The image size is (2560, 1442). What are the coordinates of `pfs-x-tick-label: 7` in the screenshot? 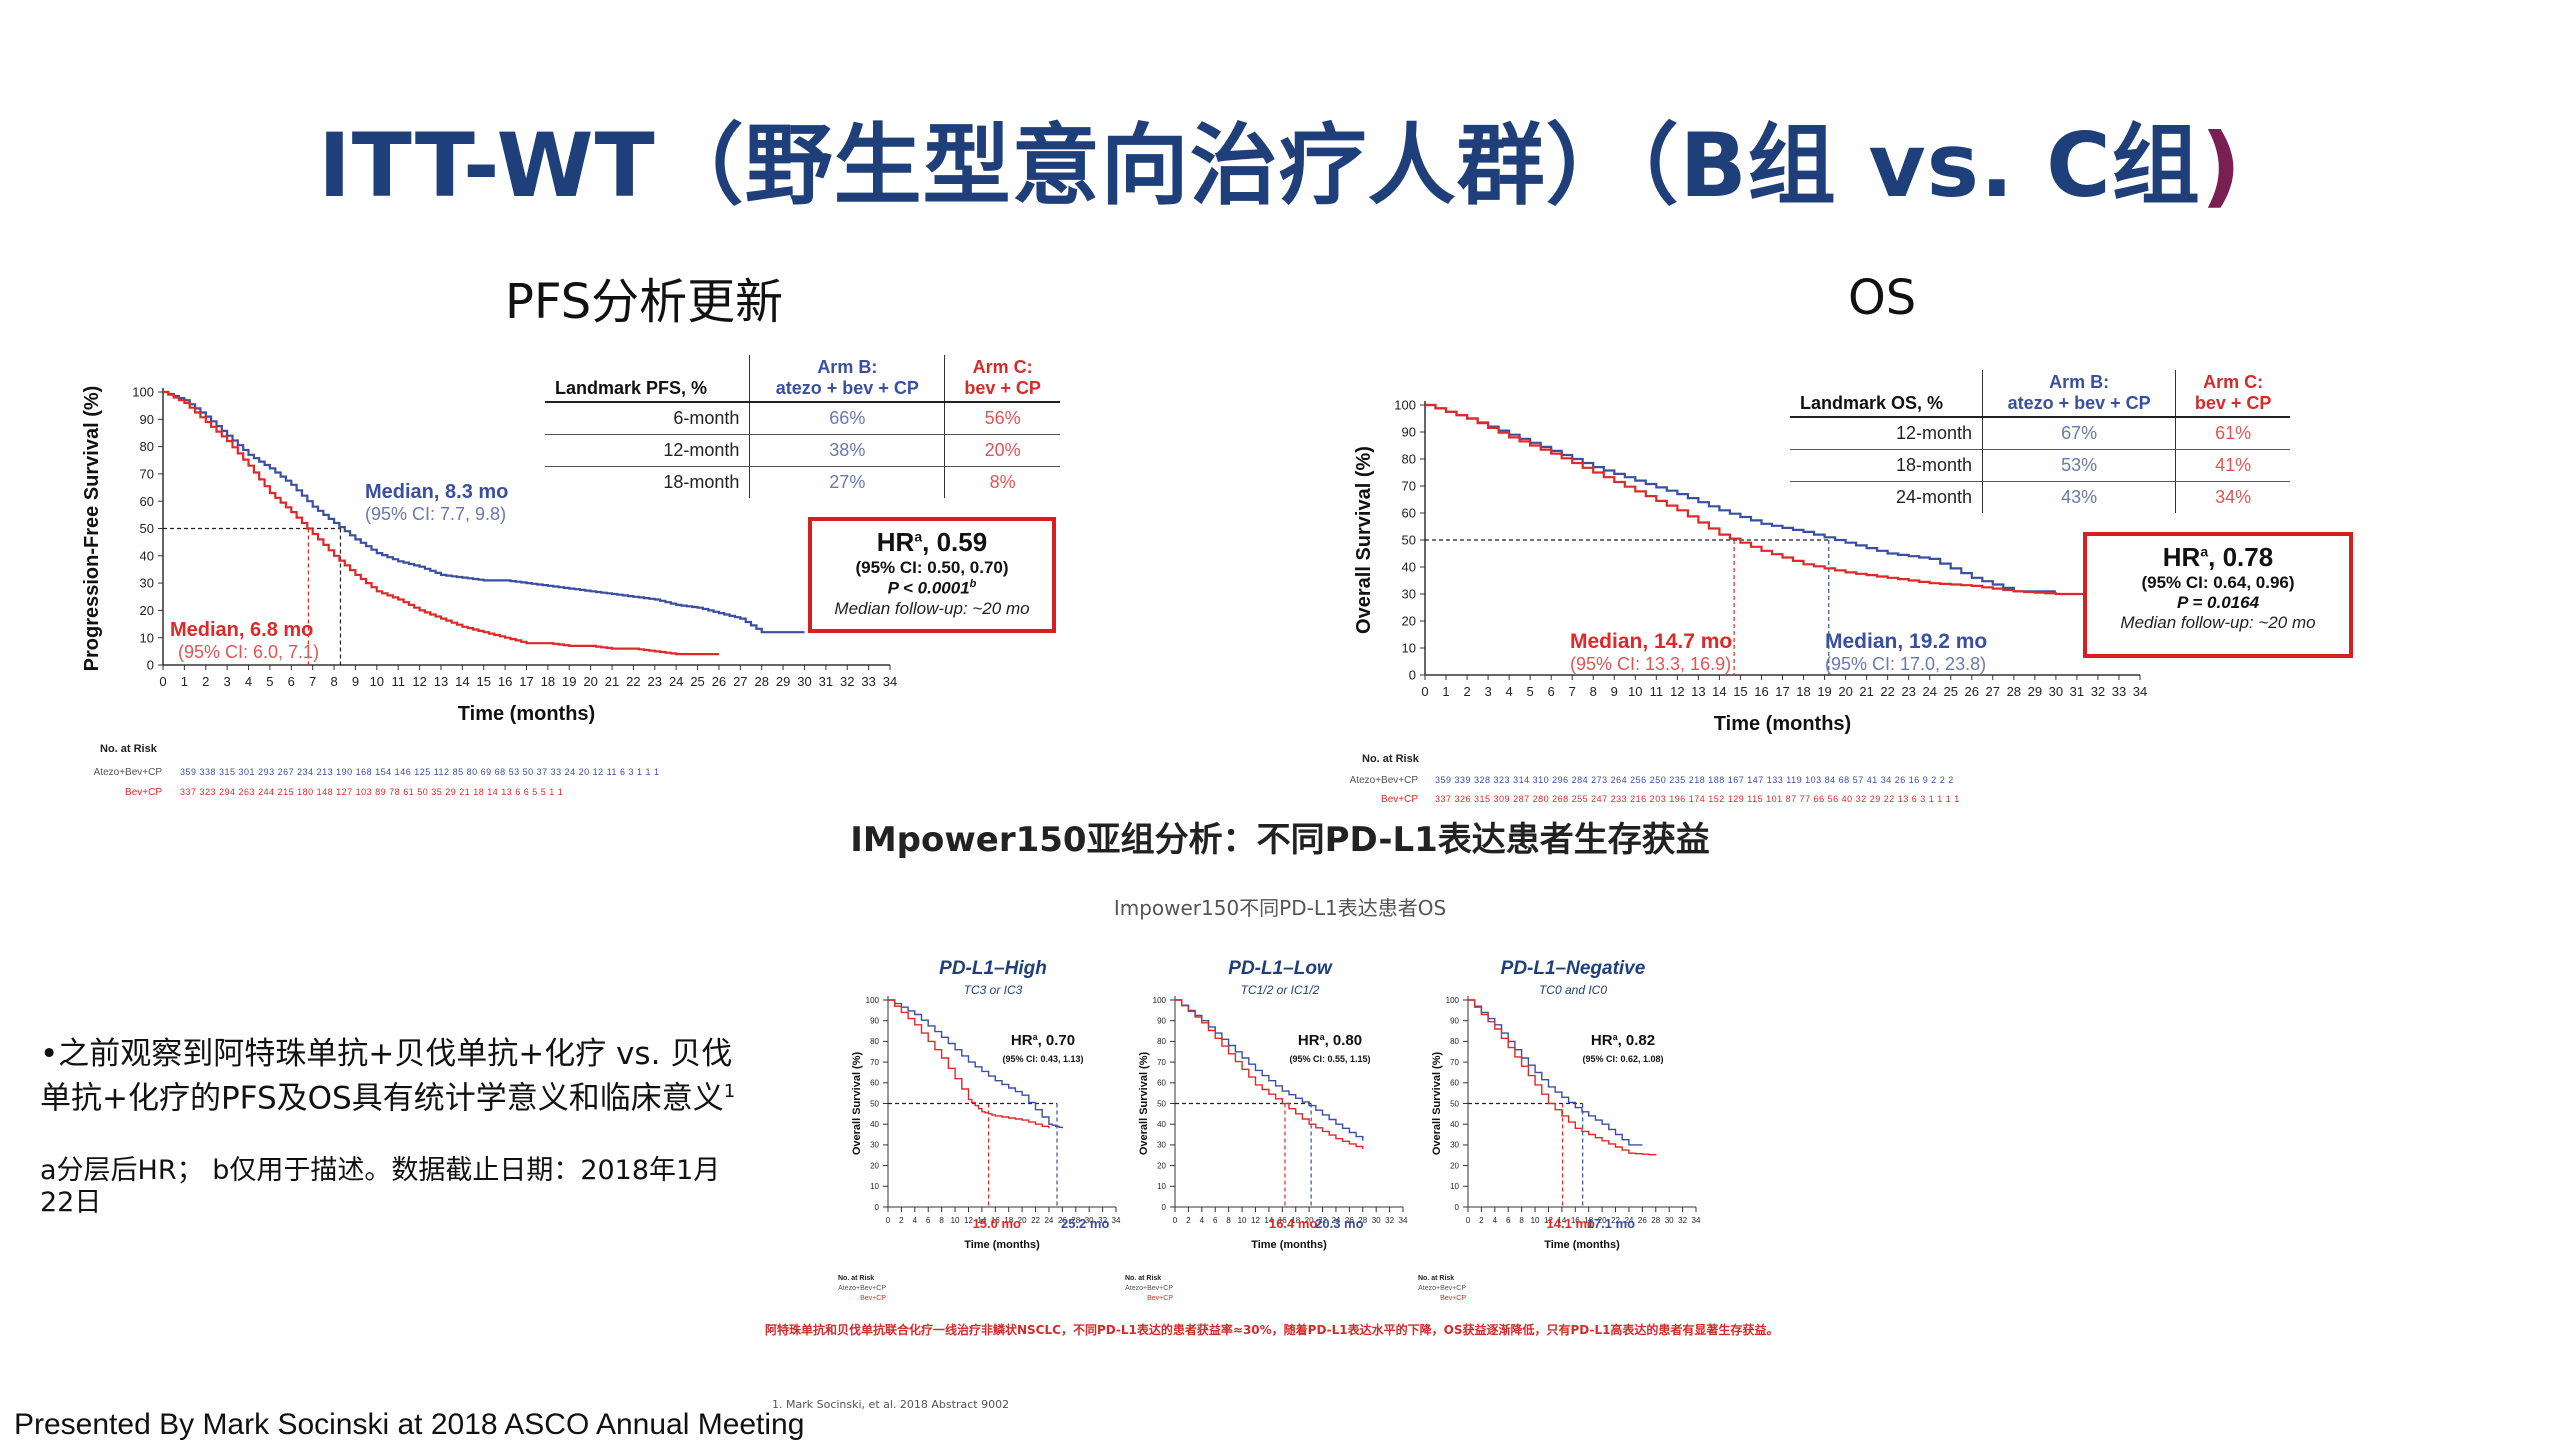 It's located at (312, 681).